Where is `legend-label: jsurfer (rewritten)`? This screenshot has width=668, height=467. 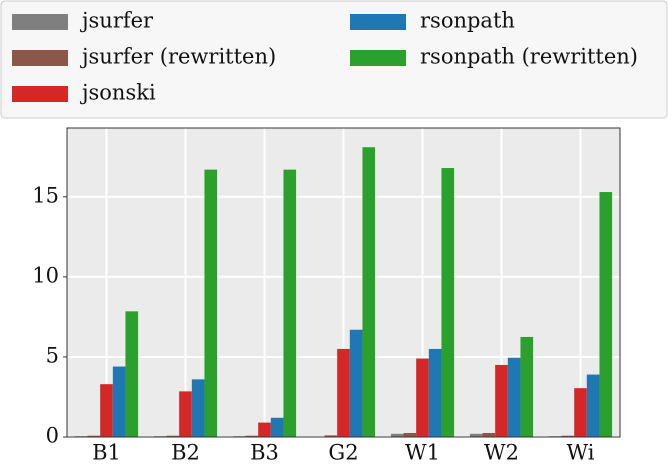 legend-label: jsurfer (rewritten) is located at coordinates (177, 57).